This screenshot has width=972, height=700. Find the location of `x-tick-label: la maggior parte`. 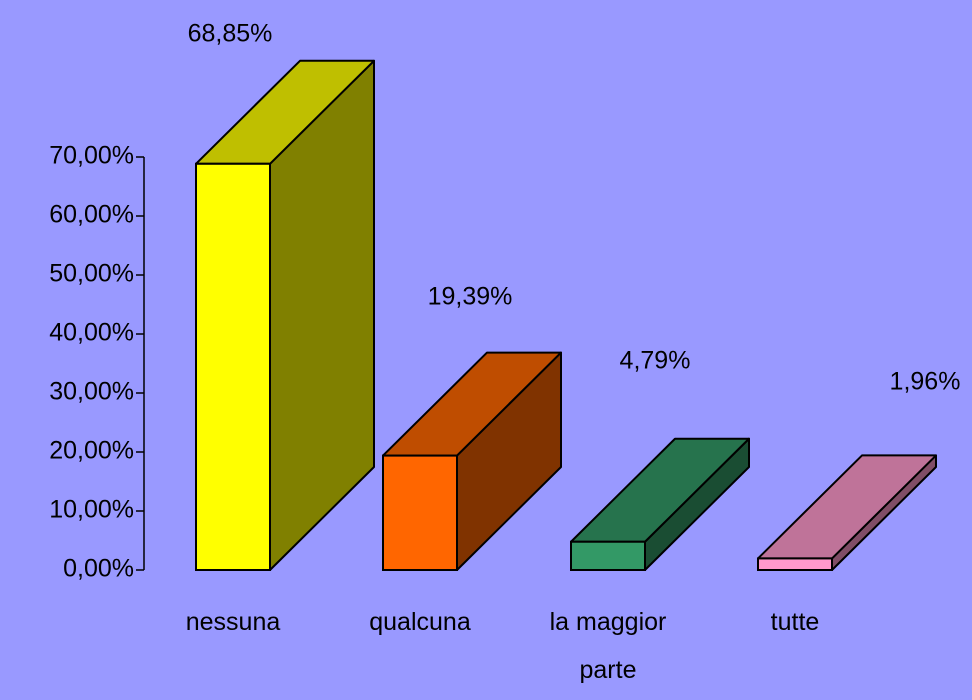

x-tick-label: la maggior parte is located at coordinates (608, 646).